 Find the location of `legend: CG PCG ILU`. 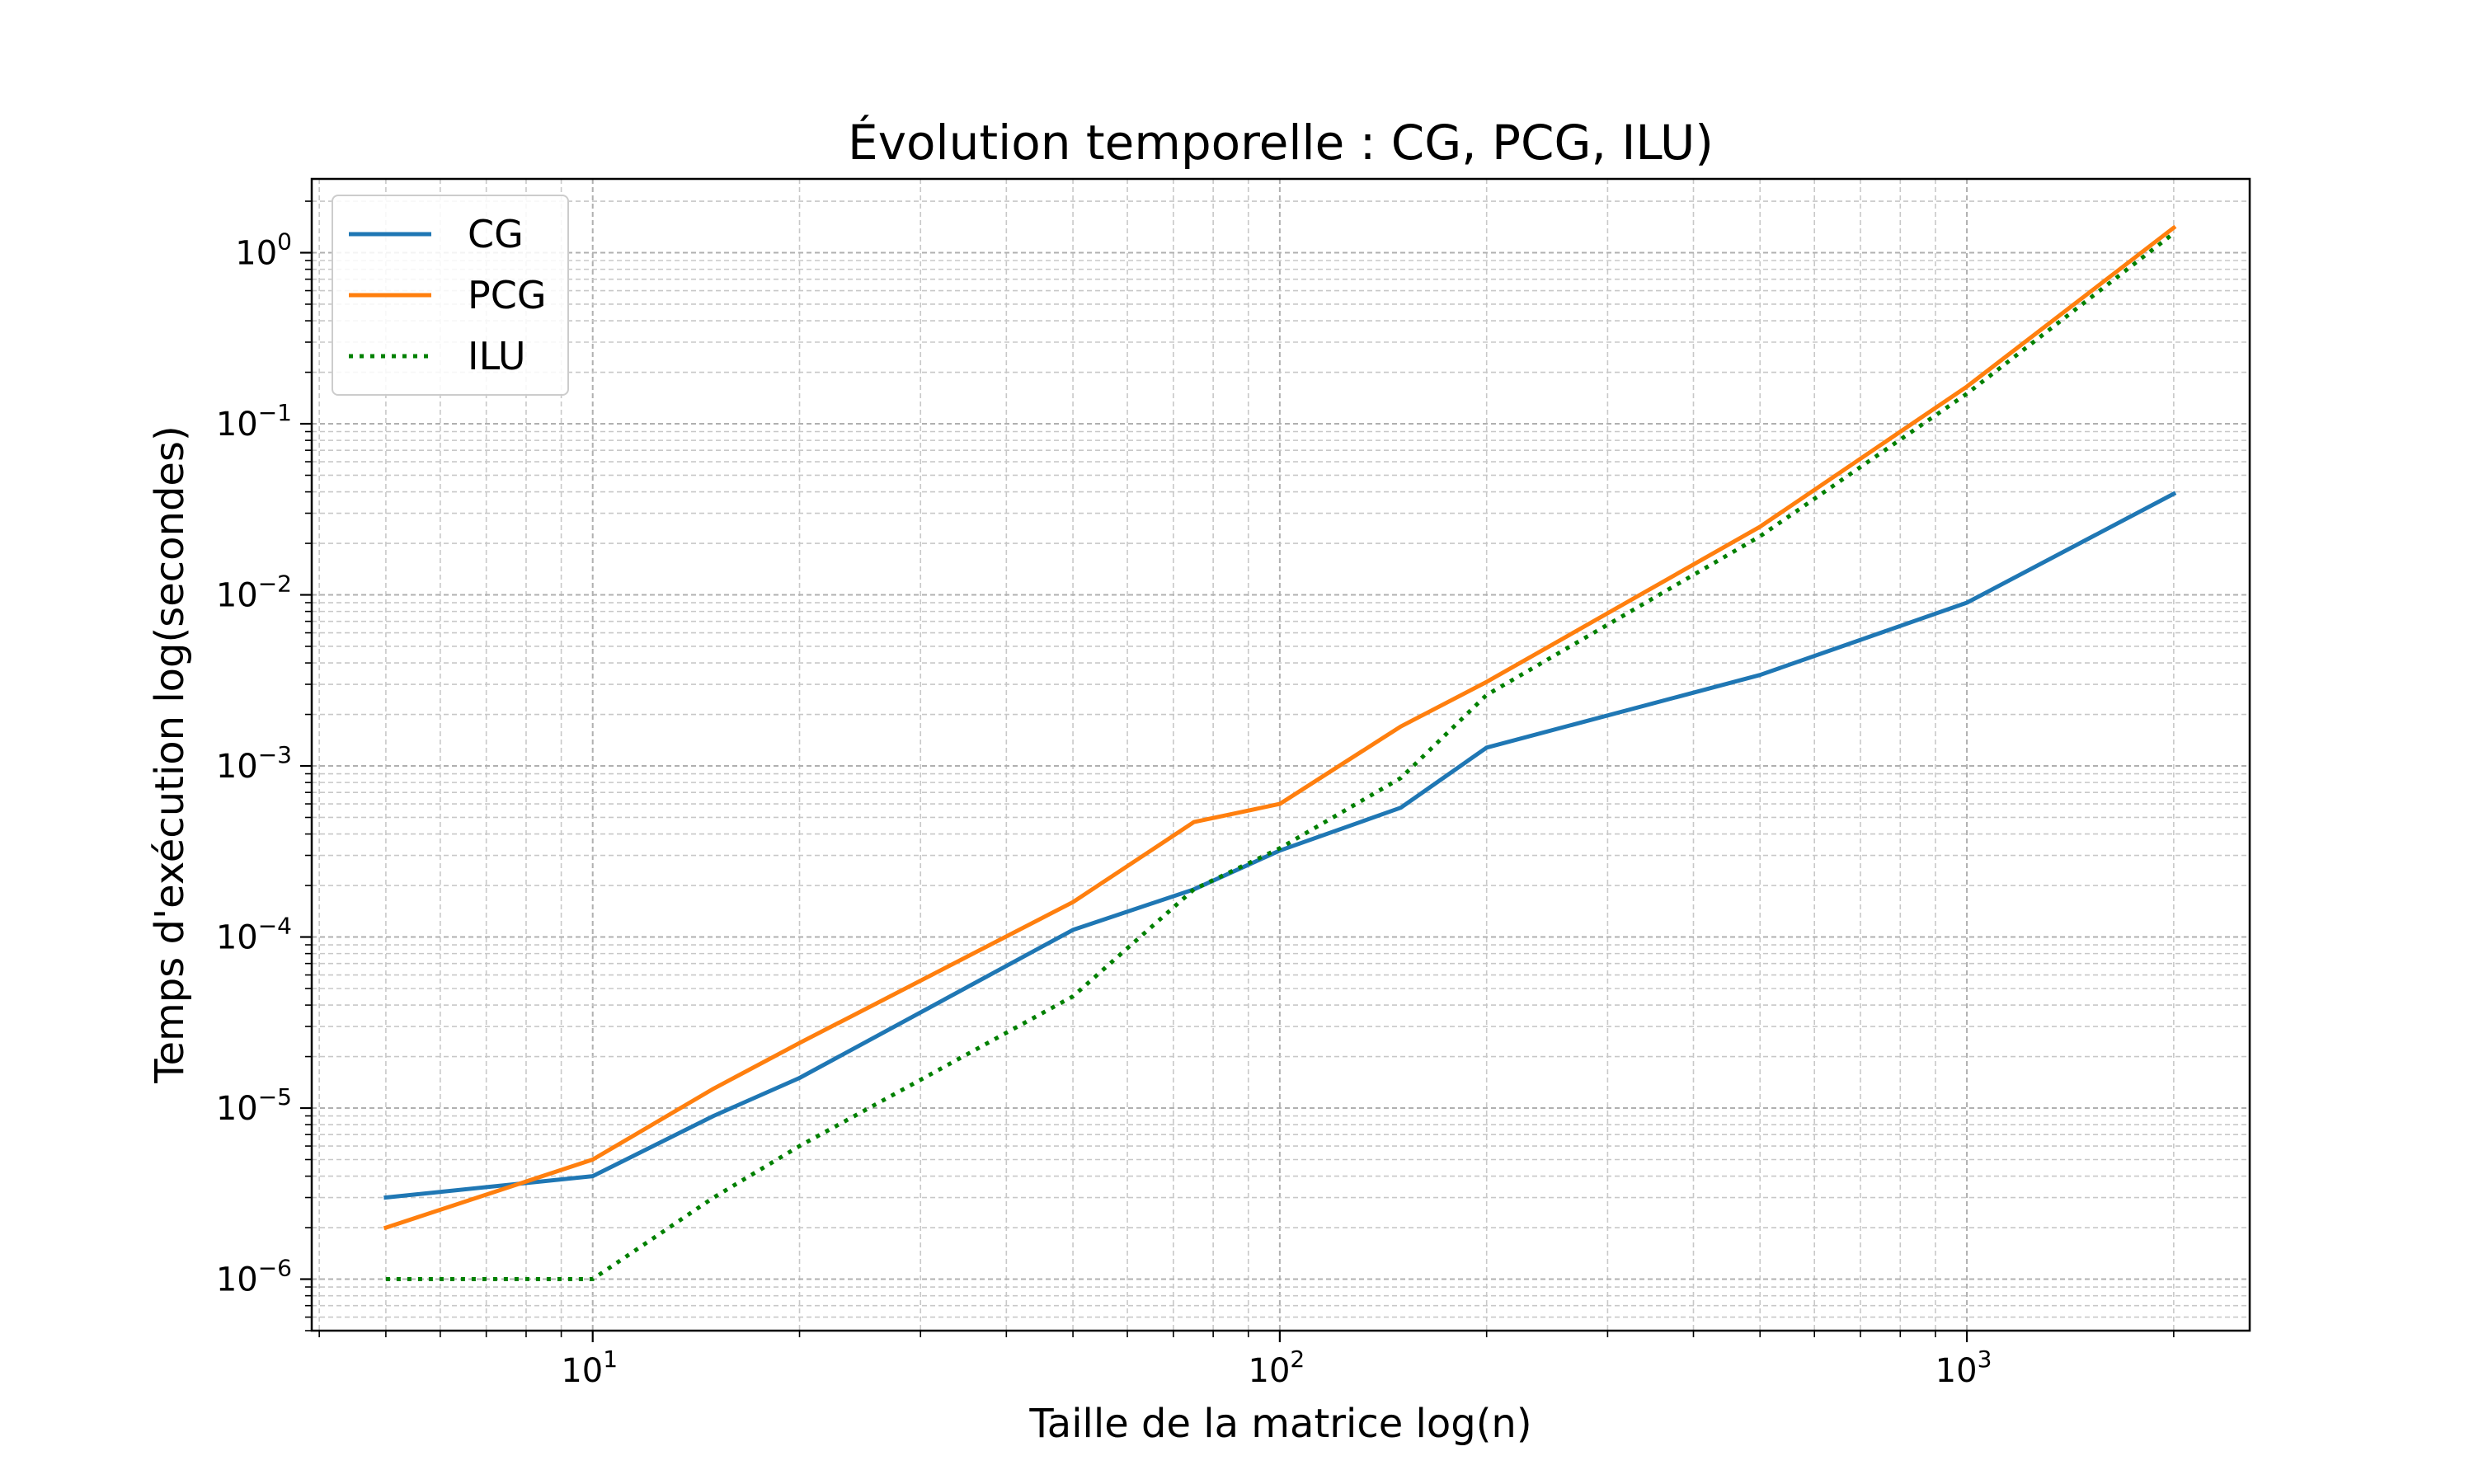

legend: CG PCG ILU is located at coordinates (450, 295).